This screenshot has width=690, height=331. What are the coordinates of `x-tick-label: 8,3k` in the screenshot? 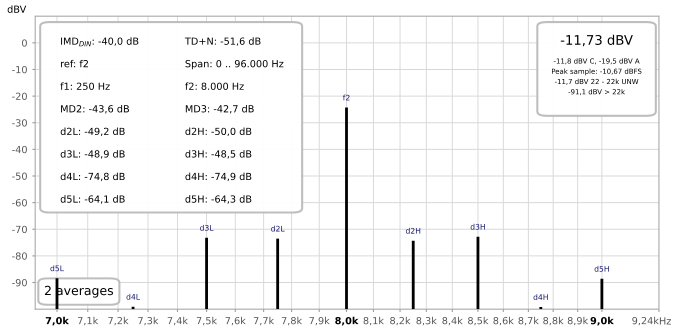 It's located at (426, 321).